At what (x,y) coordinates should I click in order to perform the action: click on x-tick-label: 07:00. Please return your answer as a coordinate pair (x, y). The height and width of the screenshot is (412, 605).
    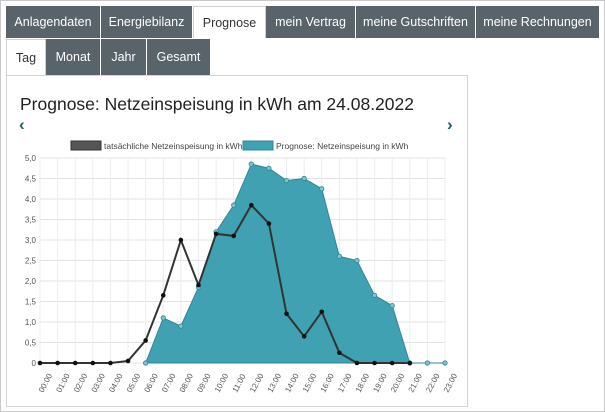
    Looking at the image, I should click on (169, 383).